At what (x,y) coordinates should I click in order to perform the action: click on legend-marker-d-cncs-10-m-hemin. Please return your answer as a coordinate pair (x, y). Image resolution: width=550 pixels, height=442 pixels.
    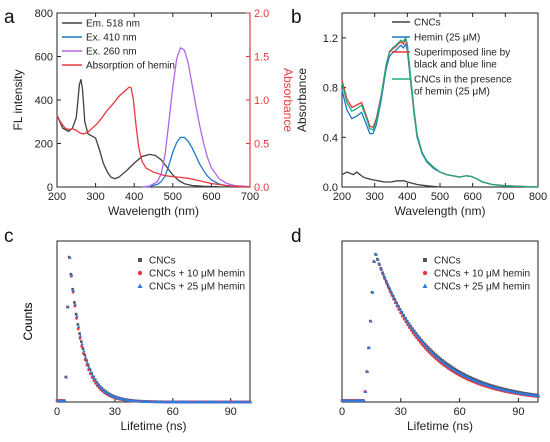
    Looking at the image, I should click on (425, 273).